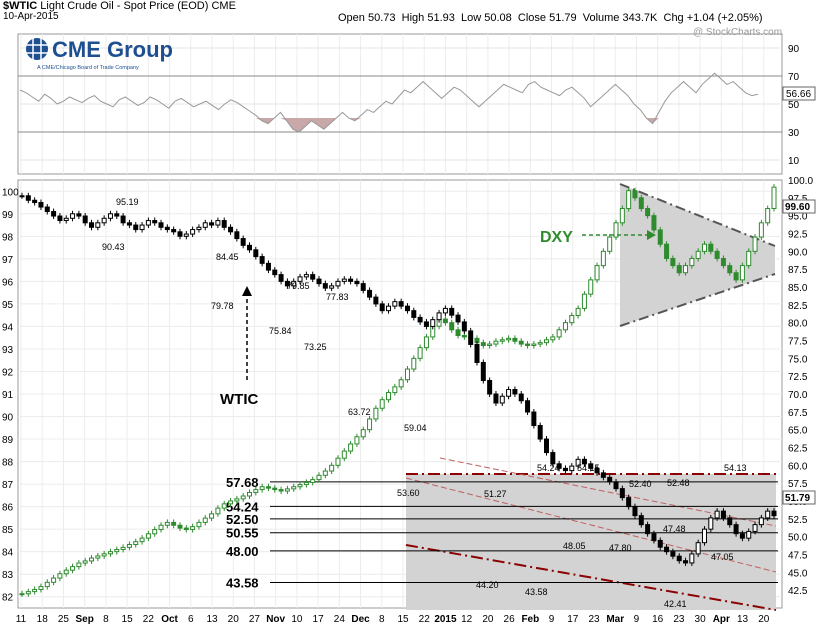 This screenshot has width=818, height=626. What do you see at coordinates (124, 6) in the screenshot?
I see `symbol-name: Light Crude Oil - Spot Price (EOD)` at bounding box center [124, 6].